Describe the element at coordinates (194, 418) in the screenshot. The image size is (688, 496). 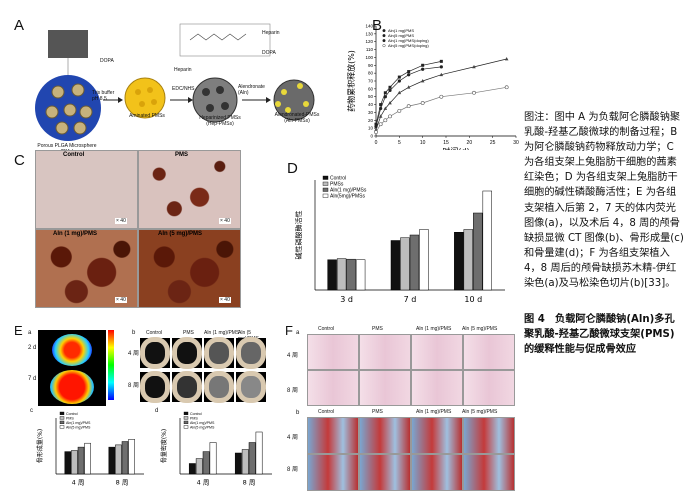
I see `legend-label: PMS` at that location.